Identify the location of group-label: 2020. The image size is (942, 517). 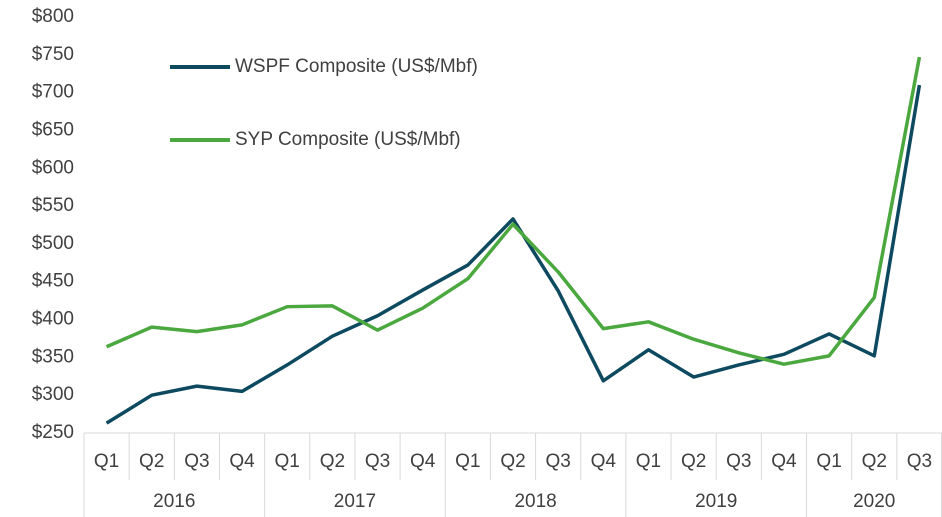
(874, 501).